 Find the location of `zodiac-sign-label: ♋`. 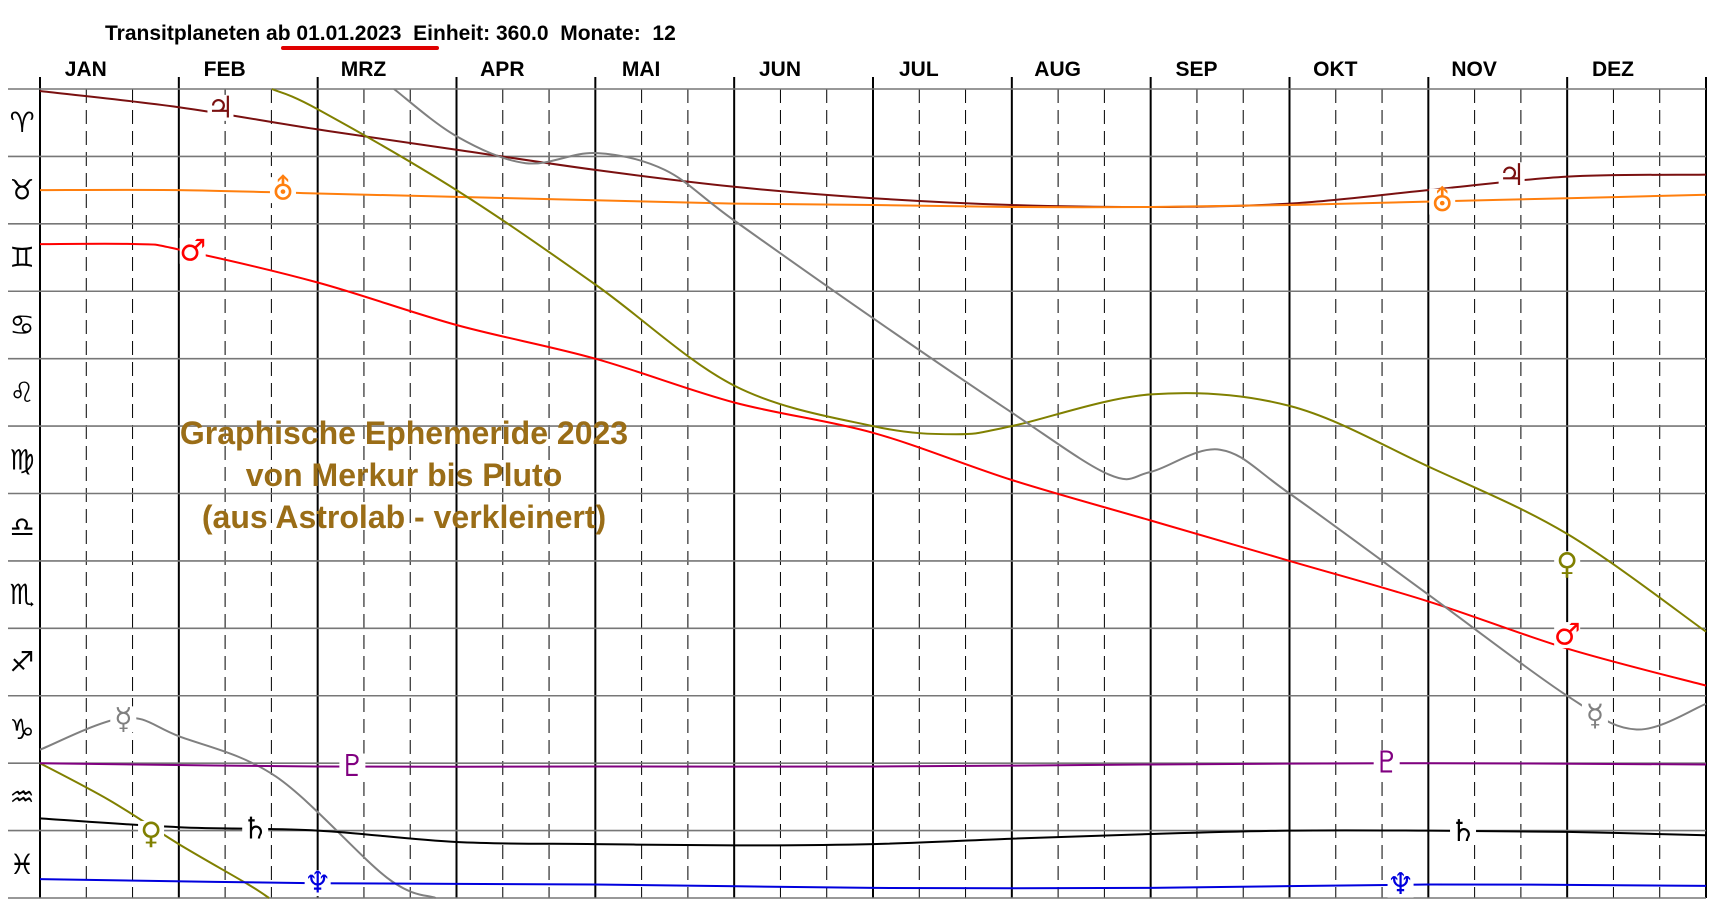

zodiac-sign-label: ♋ is located at coordinates (21, 324).